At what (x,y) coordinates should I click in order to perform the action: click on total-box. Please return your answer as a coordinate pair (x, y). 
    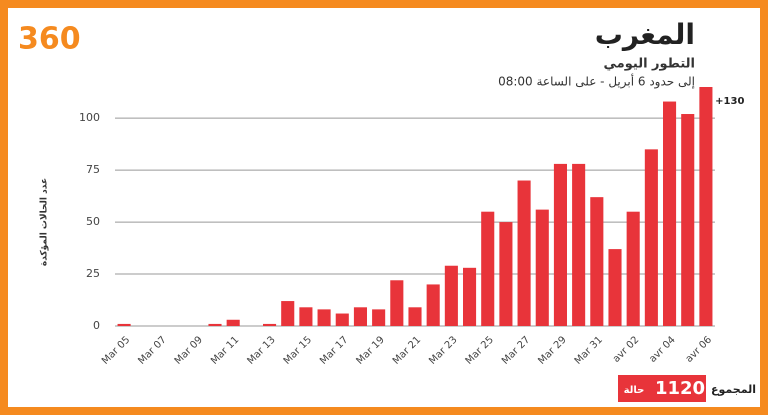
    Looking at the image, I should click on (662, 388).